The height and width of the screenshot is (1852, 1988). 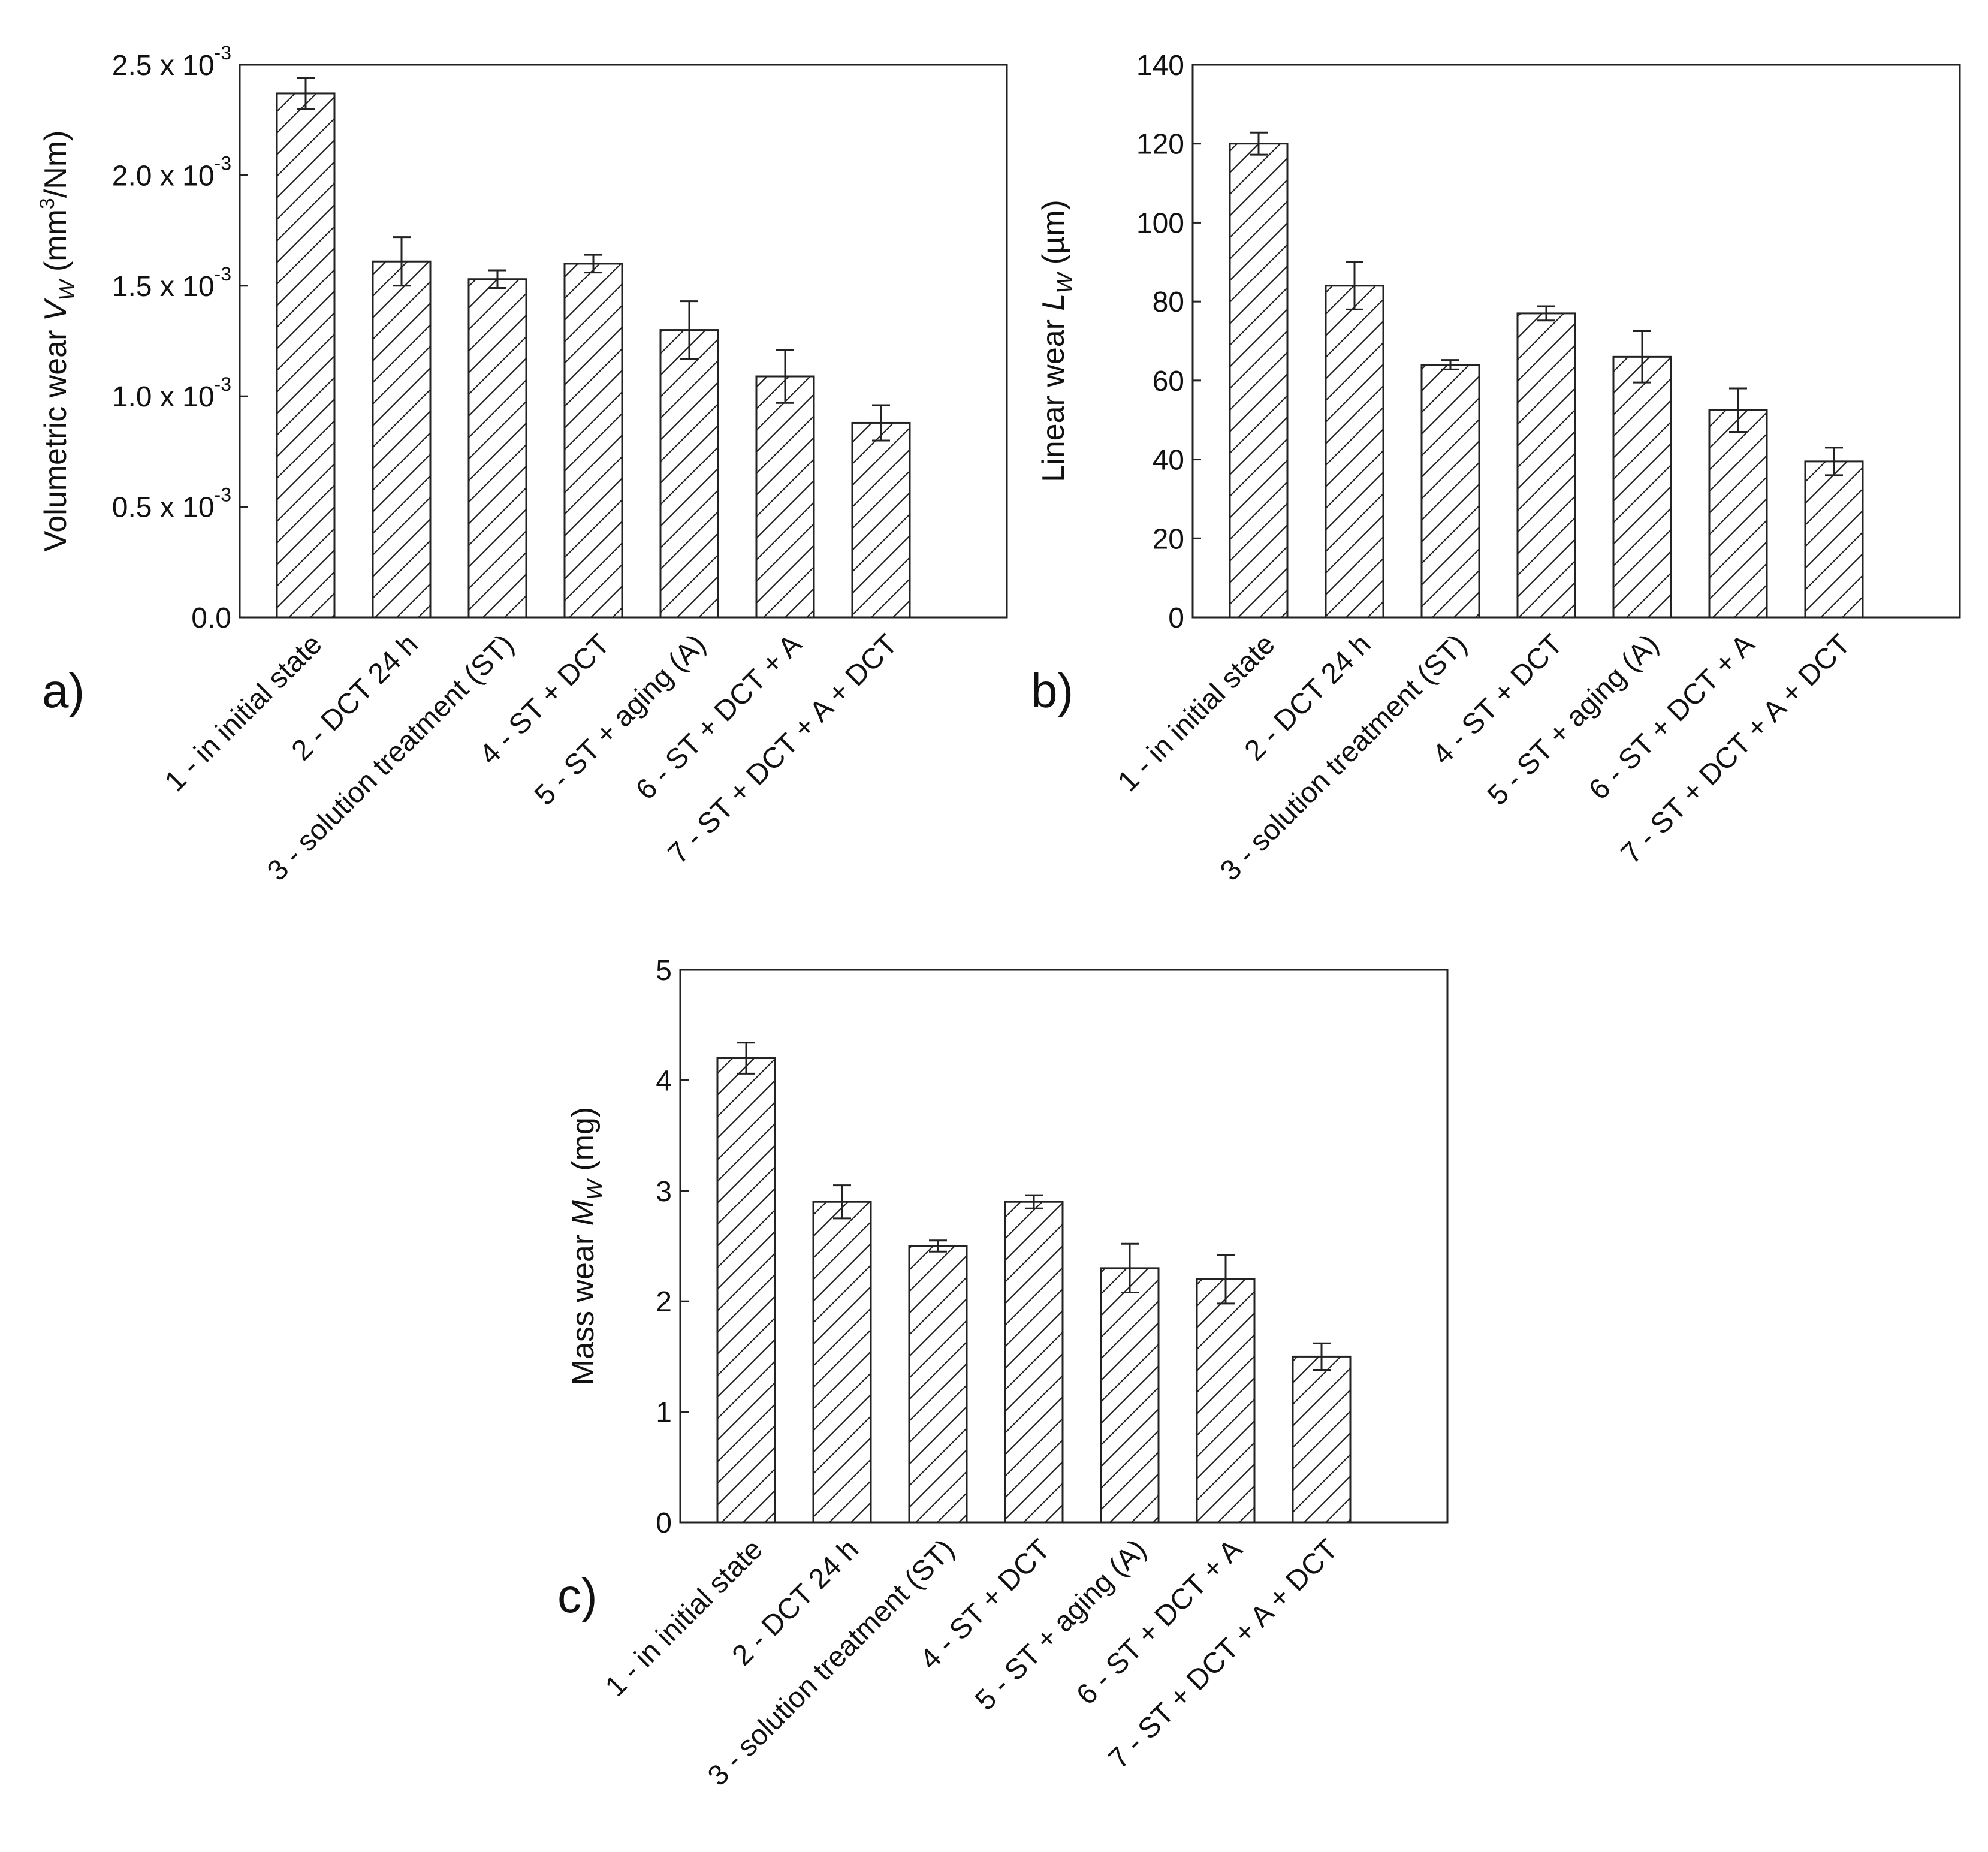 What do you see at coordinates (1169, 382) in the screenshot?
I see `y-tick-label: 60` at bounding box center [1169, 382].